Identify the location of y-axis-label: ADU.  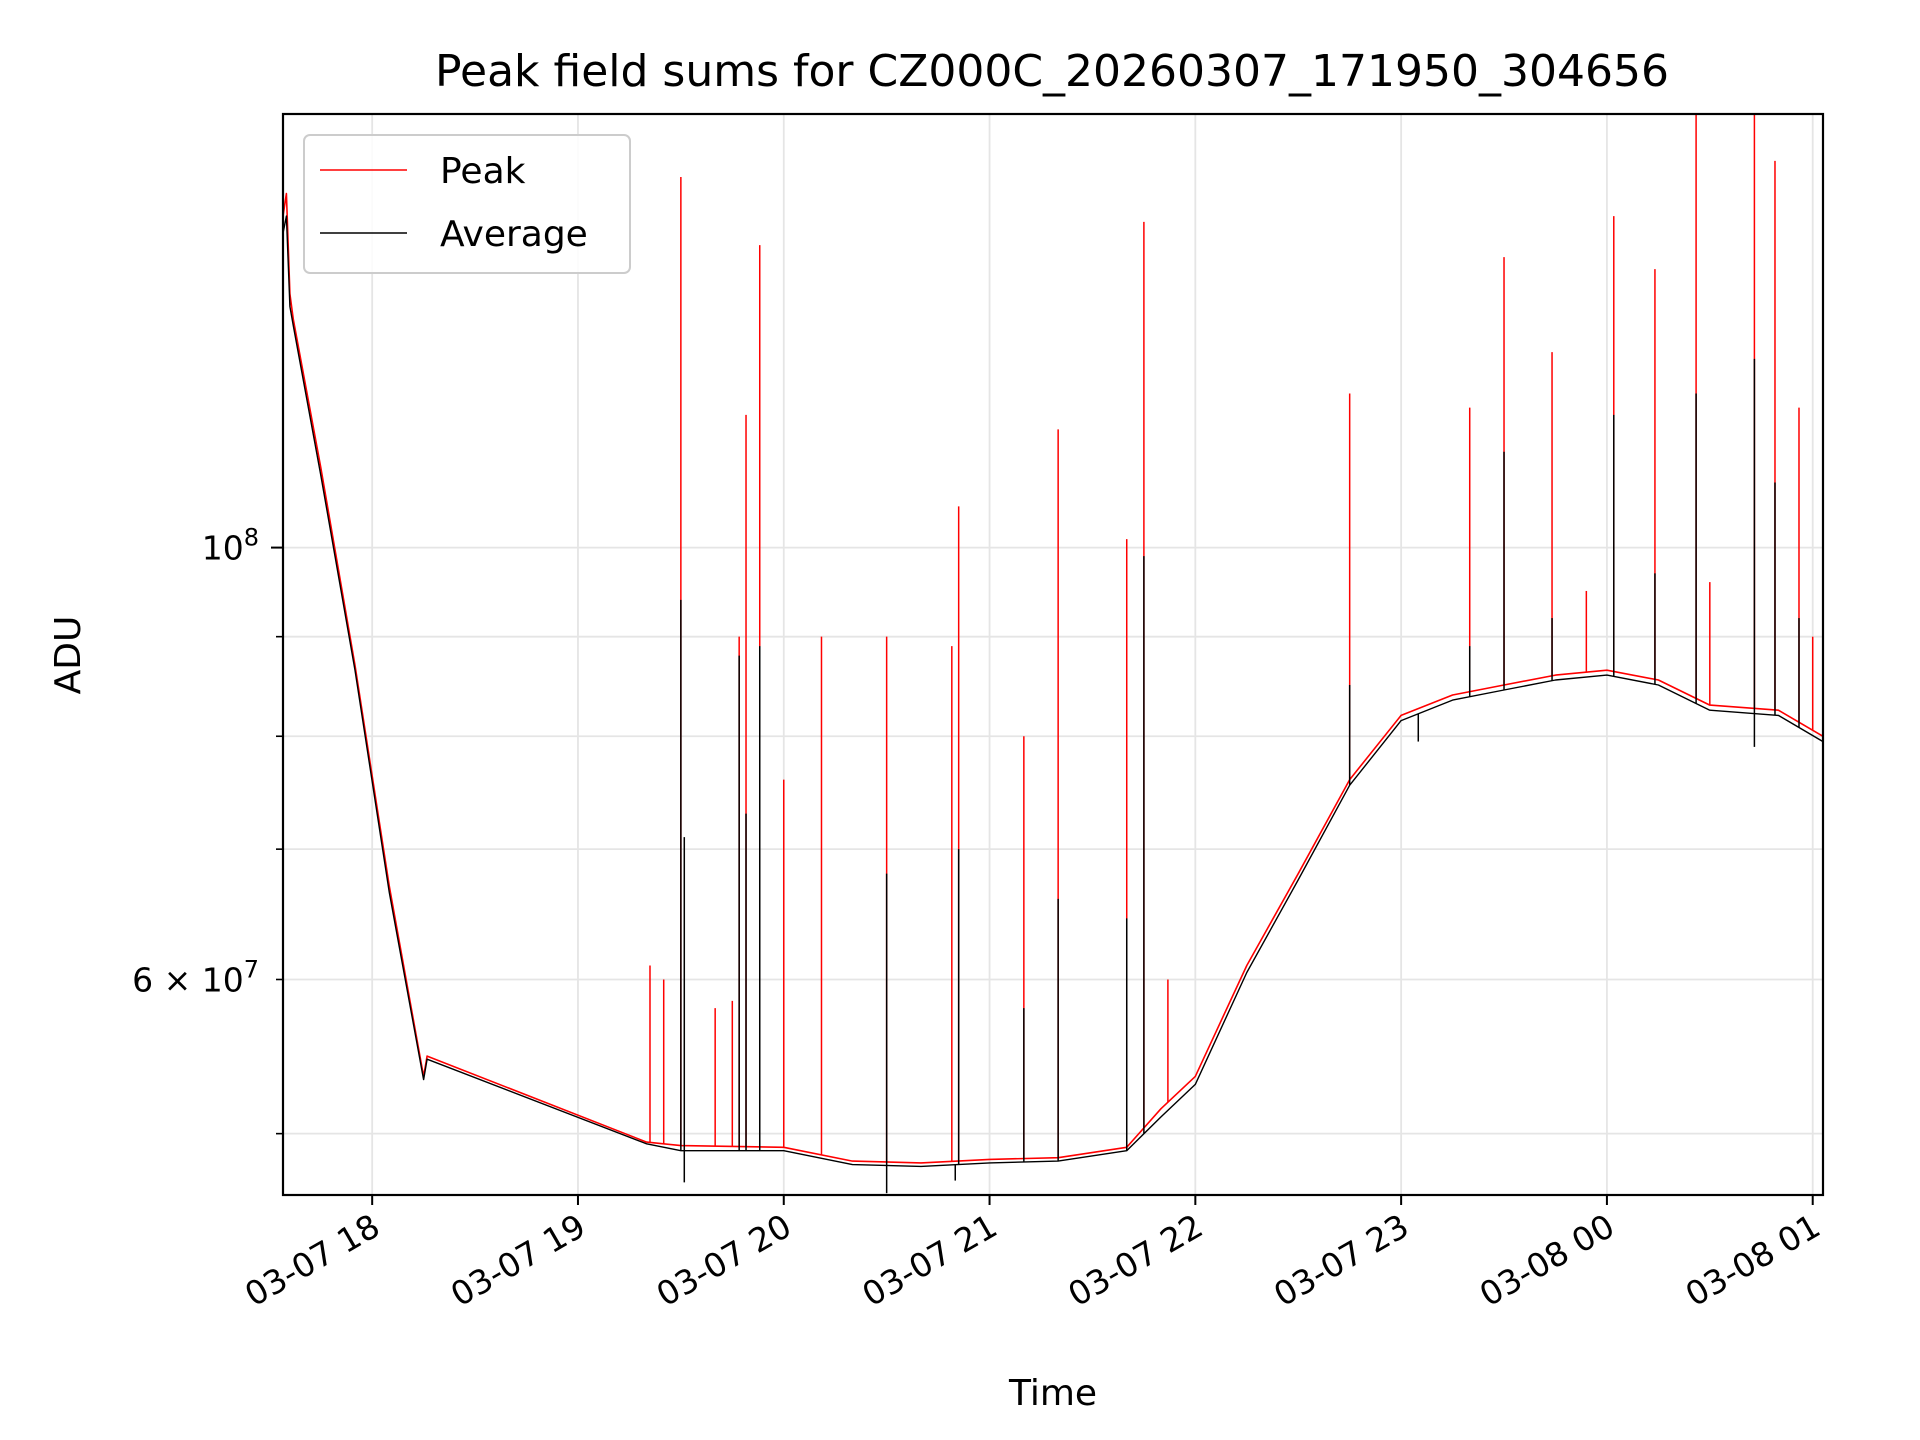
(68, 655).